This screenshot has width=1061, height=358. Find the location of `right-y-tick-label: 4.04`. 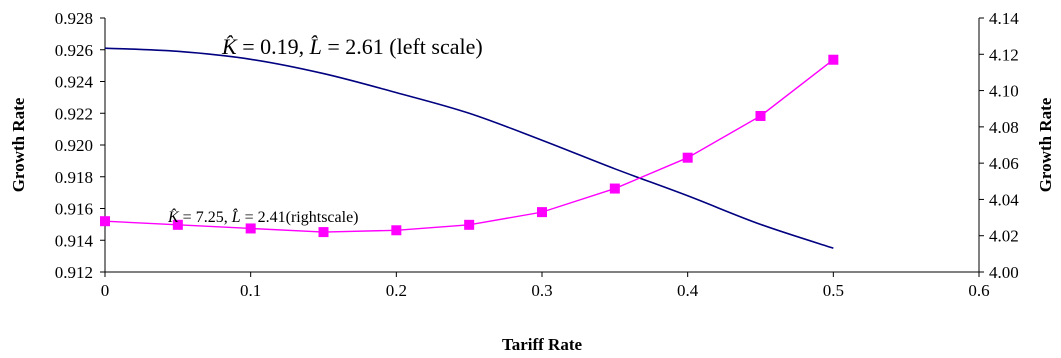

right-y-tick-label: 4.04 is located at coordinates (1004, 199).